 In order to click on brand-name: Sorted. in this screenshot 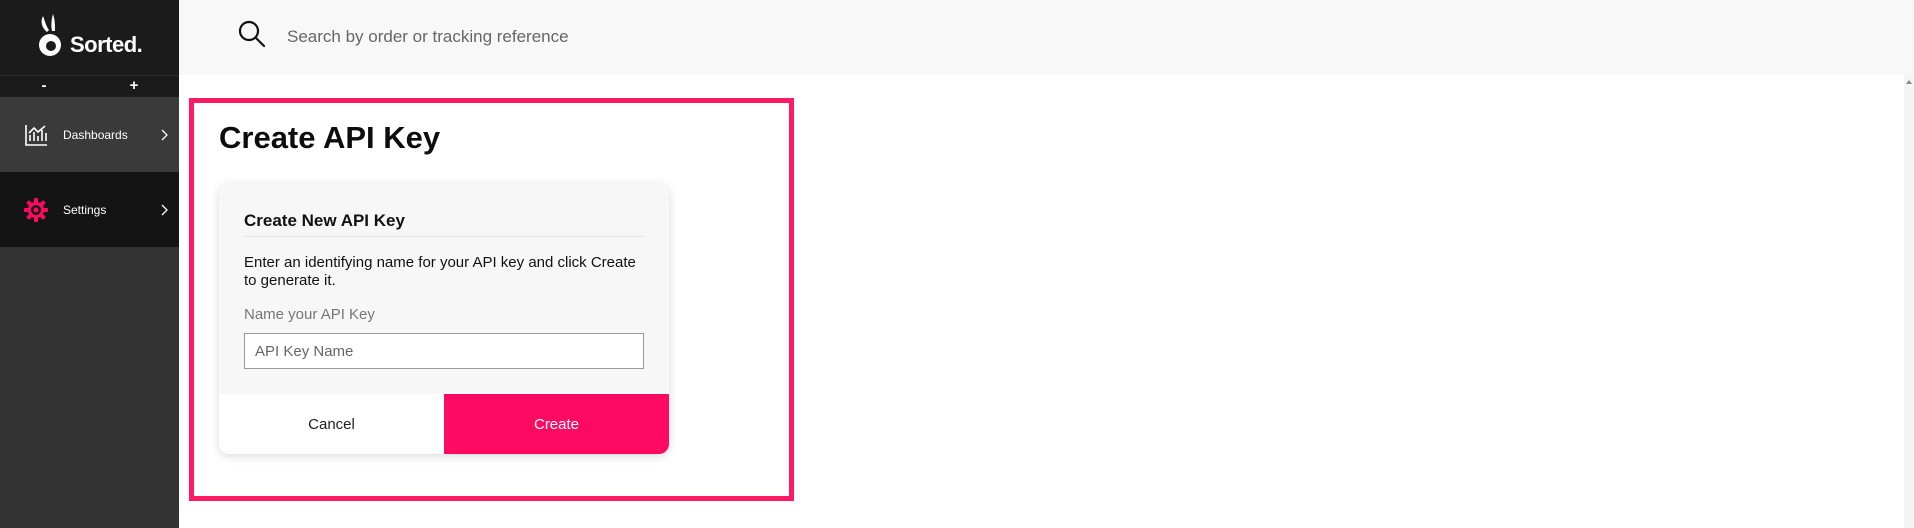, I will do `click(106, 44)`.